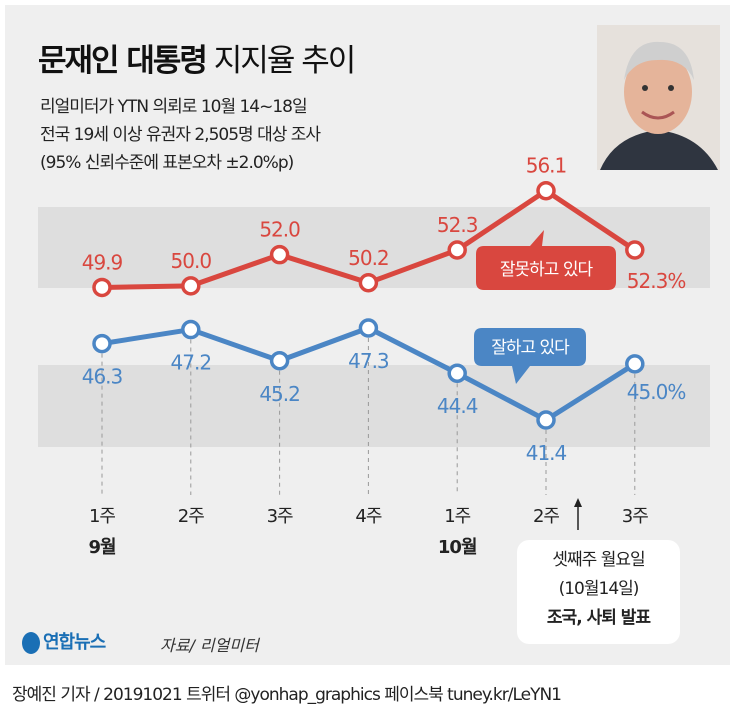  Describe the element at coordinates (31, 643) in the screenshot. I see `logo-icon` at that location.